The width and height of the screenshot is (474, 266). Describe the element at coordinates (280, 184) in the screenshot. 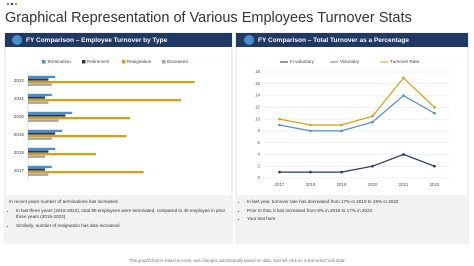

I see `x-tick-label: 2017` at that location.